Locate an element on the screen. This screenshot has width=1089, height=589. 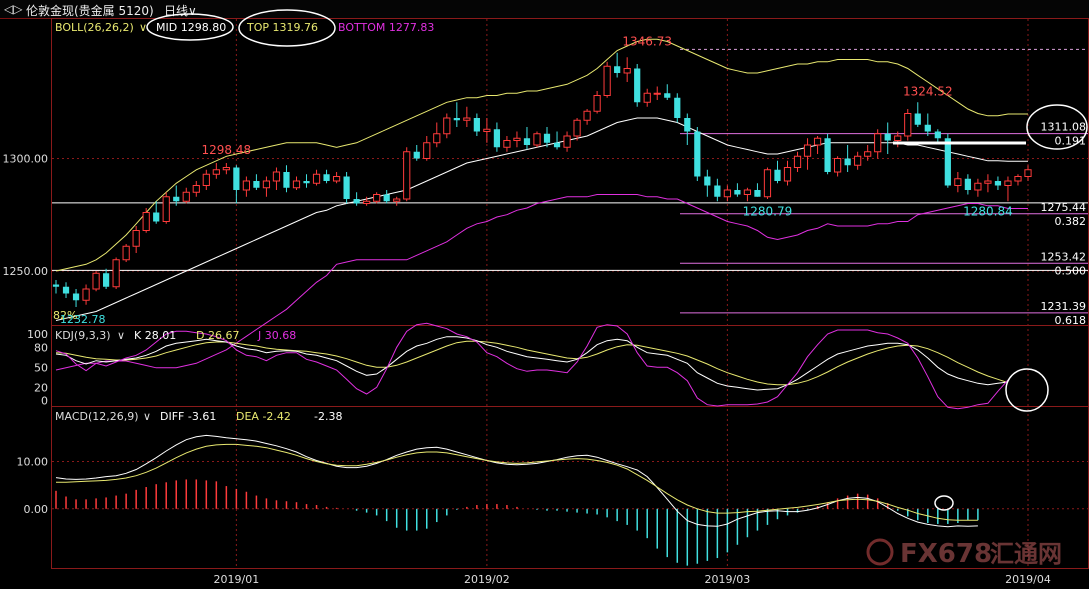
symbol-label: 伦敦金现(贵金属 5120) is located at coordinates (90, 11).